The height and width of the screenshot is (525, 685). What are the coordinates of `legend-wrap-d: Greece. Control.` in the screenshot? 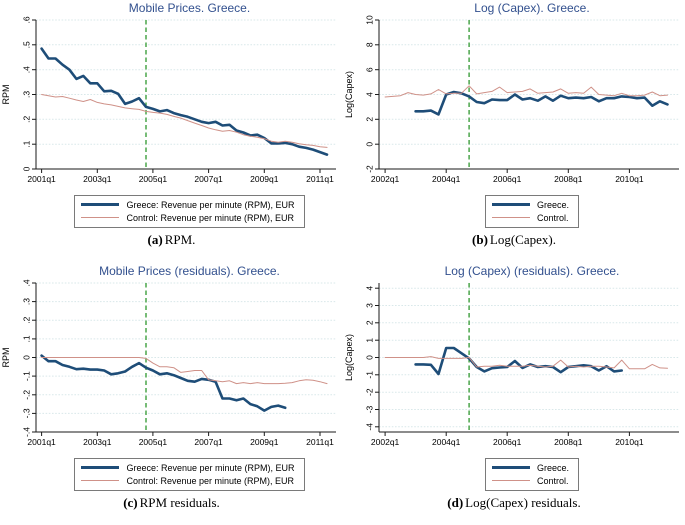 It's located at (532, 473).